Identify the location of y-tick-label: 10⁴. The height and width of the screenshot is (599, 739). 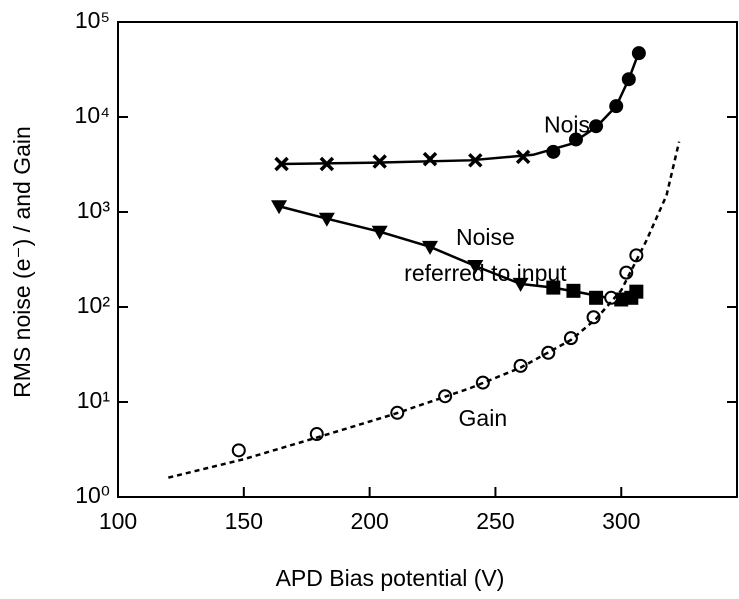
(92, 115).